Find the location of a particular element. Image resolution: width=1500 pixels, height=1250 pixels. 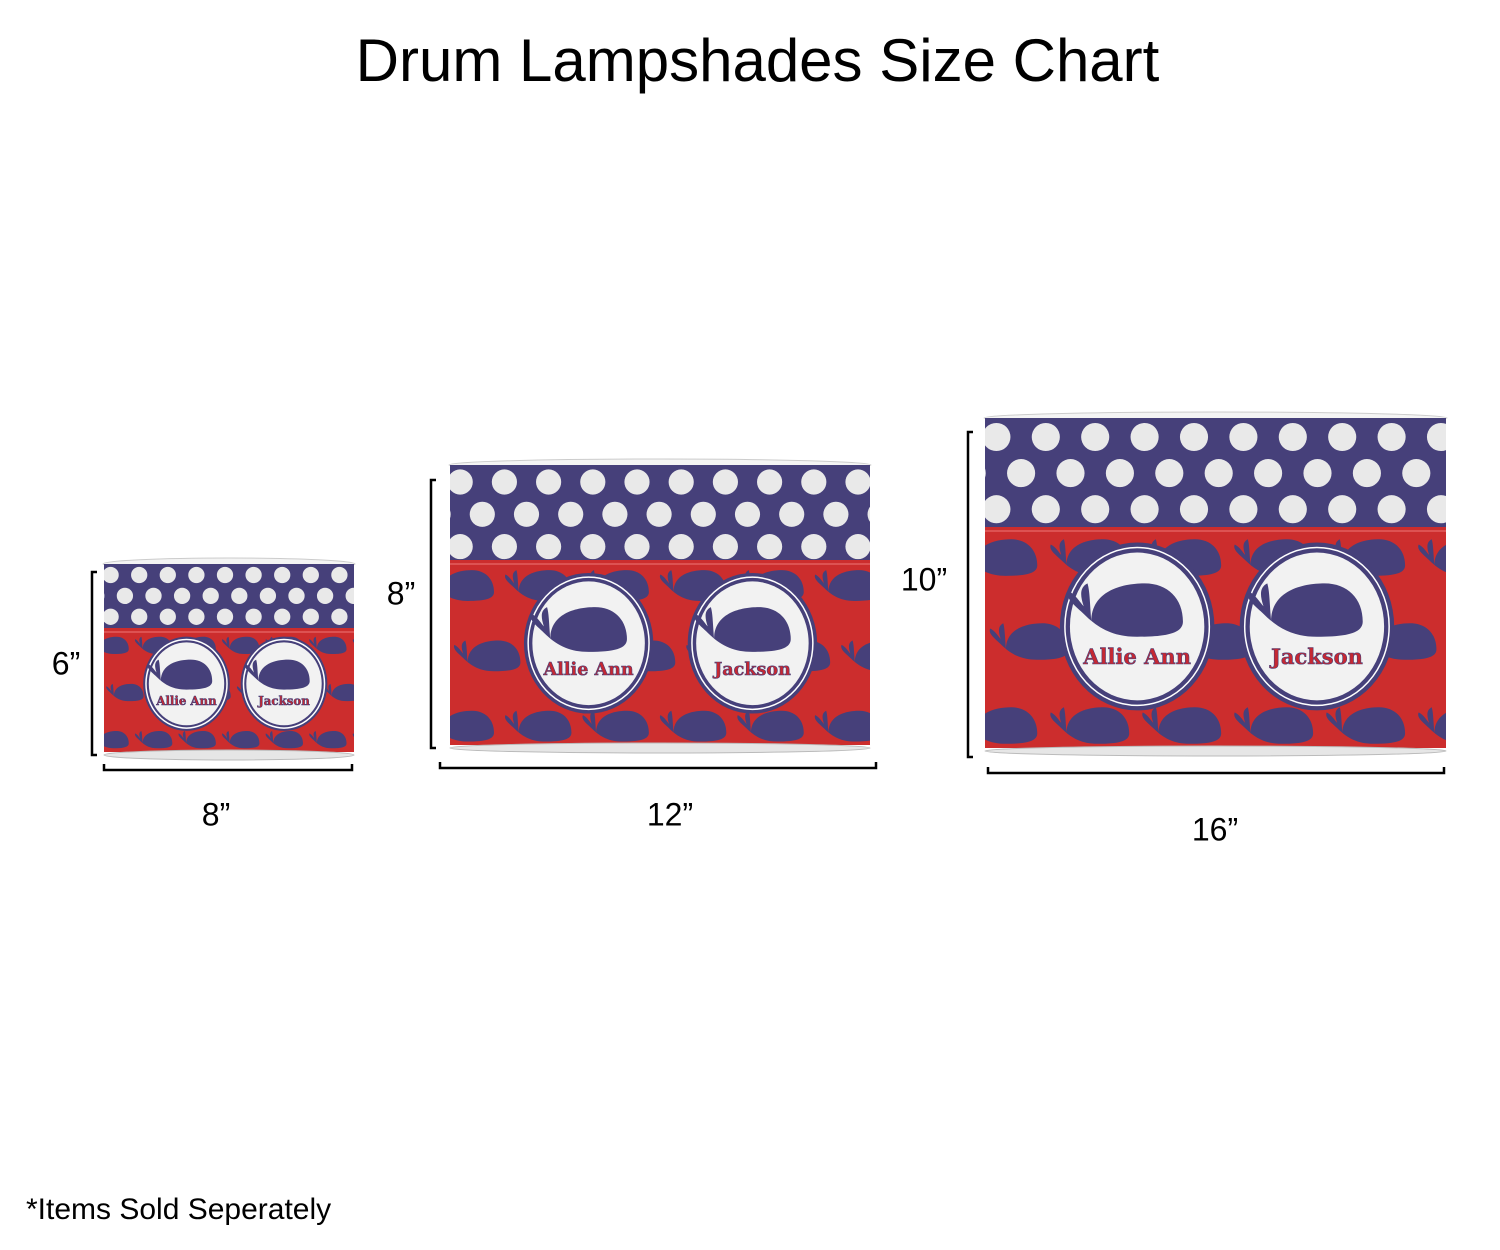

bottom-rim is located at coordinates (229, 755).